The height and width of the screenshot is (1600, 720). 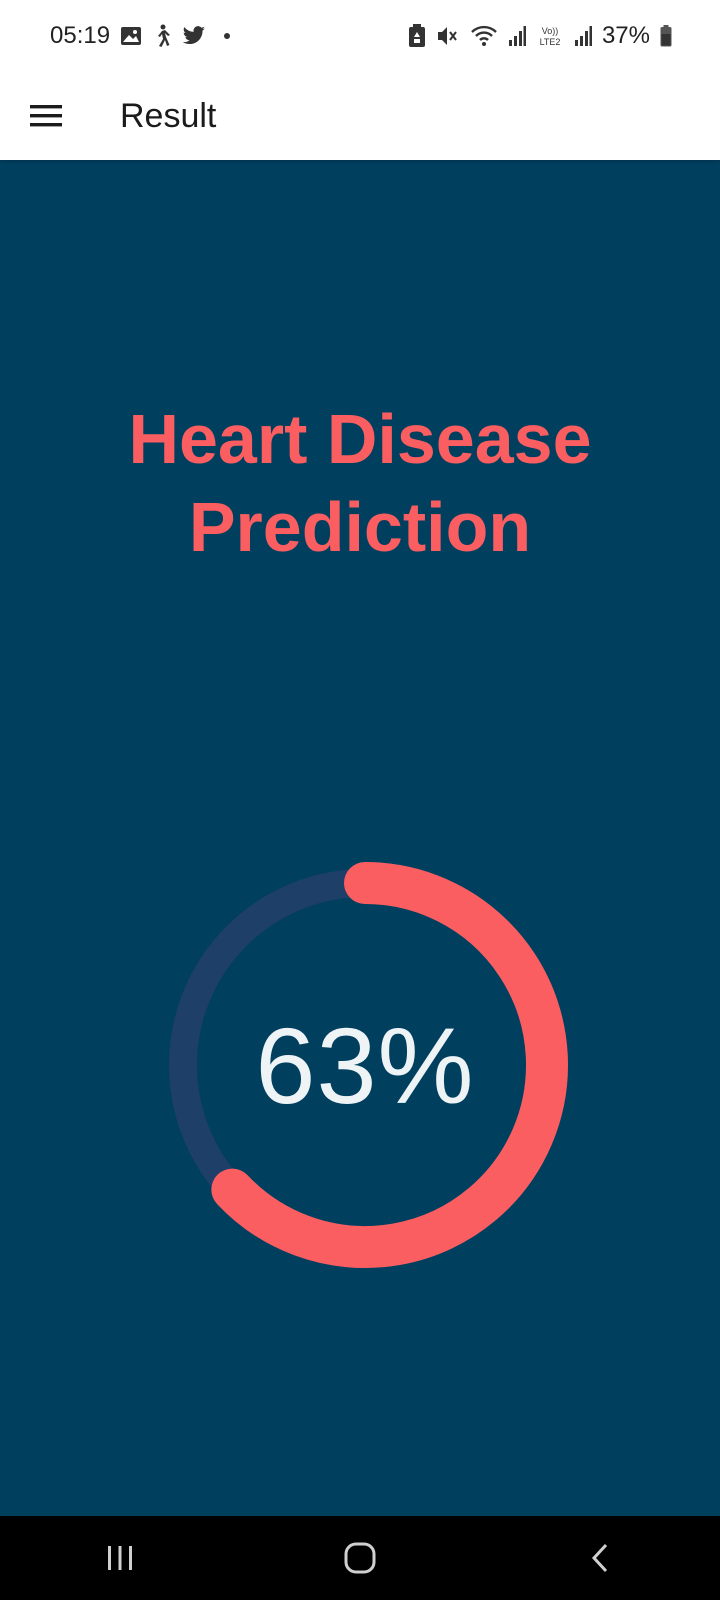 I want to click on home-button, so click(x=360, y=1558).